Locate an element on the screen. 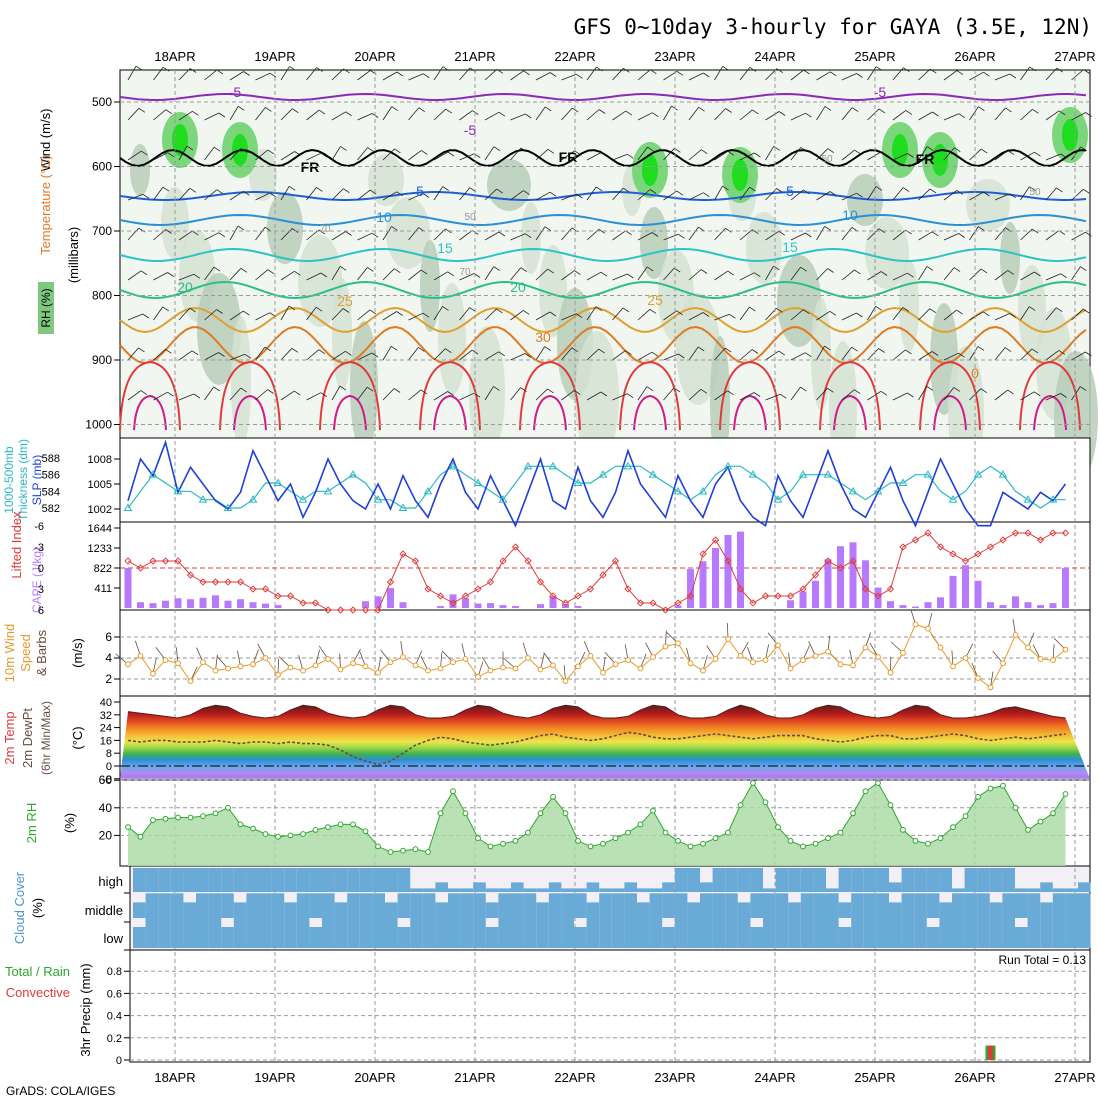 This screenshot has height=1100, width=1100. cape-bar is located at coordinates (890, 604).